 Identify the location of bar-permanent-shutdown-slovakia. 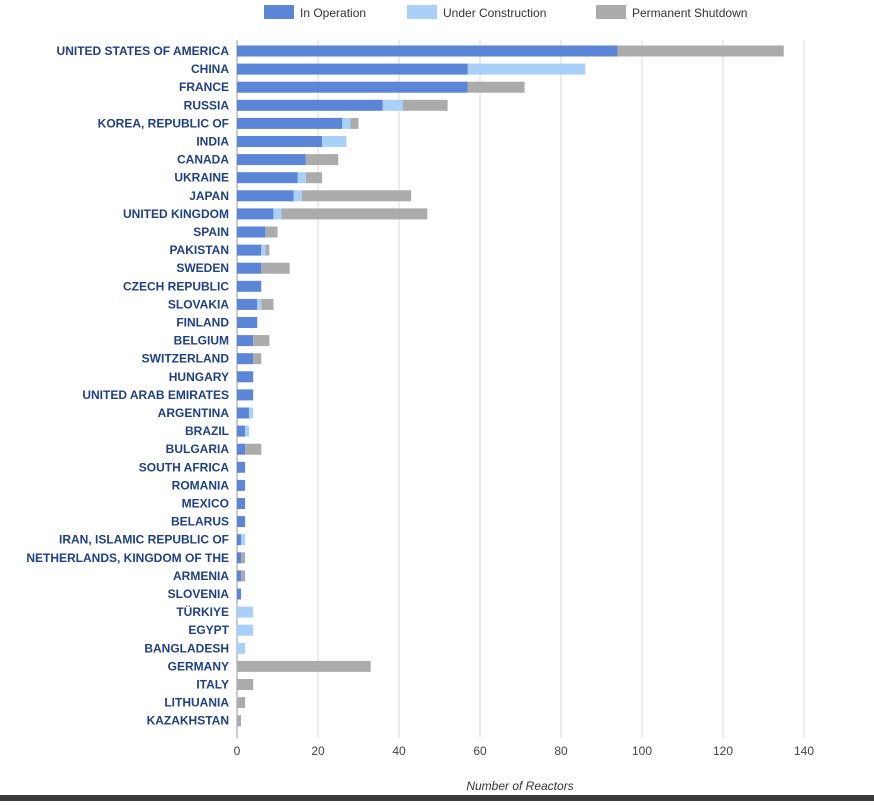
(267, 304).